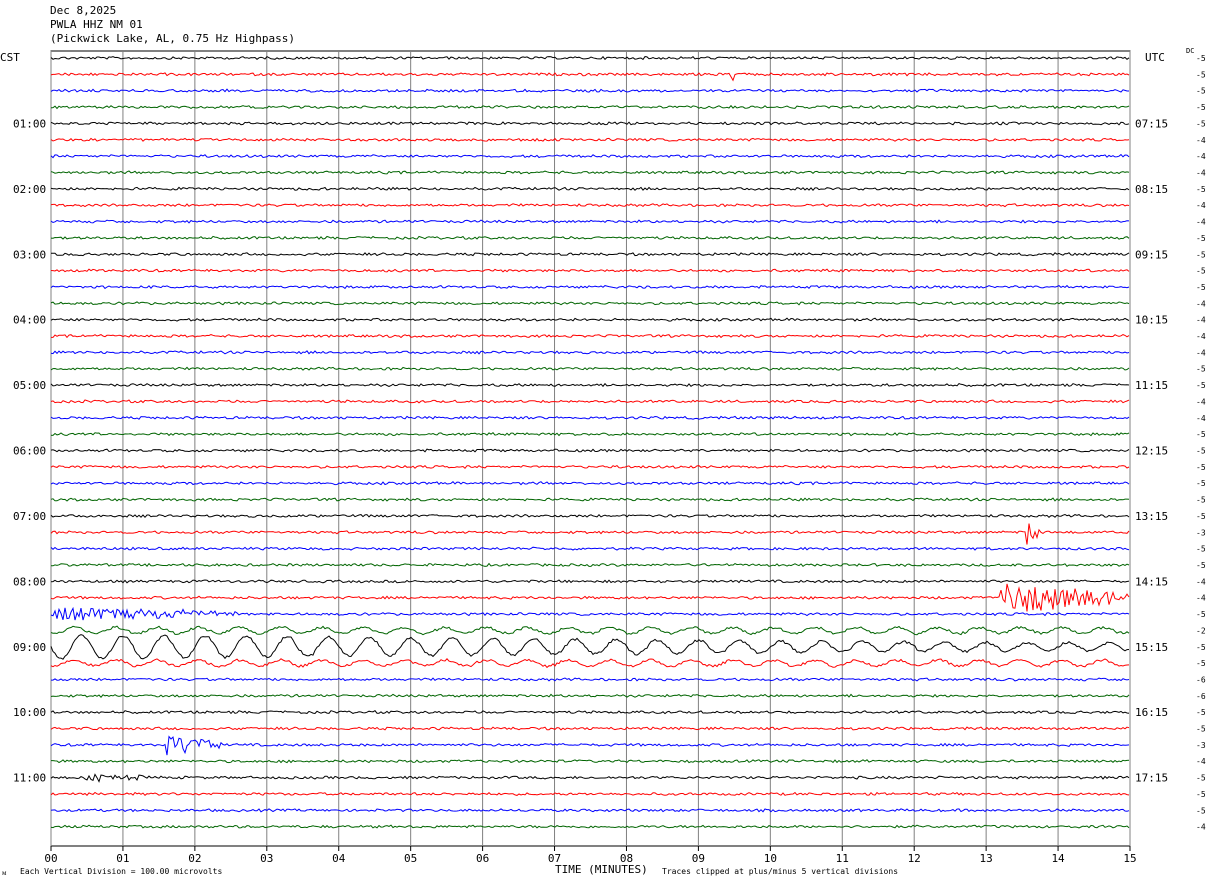 The image size is (1210, 886). Describe the element at coordinates (914, 858) in the screenshot. I see `x-tick-label: 12` at that location.